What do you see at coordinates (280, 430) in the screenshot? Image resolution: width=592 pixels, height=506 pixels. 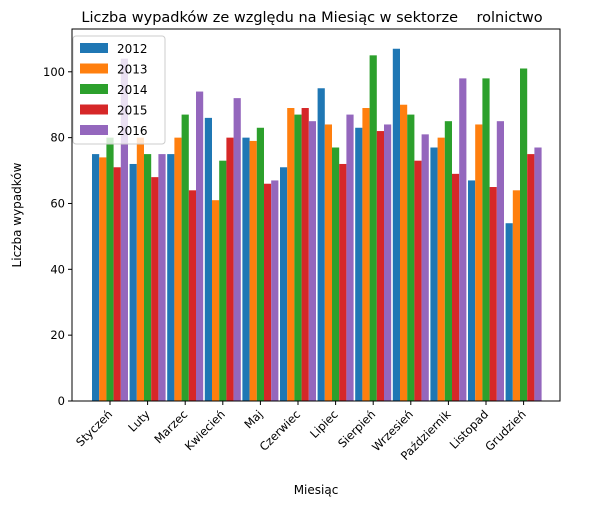 I see `x-tick-label-Czerwiec: Czerwiec` at bounding box center [280, 430].